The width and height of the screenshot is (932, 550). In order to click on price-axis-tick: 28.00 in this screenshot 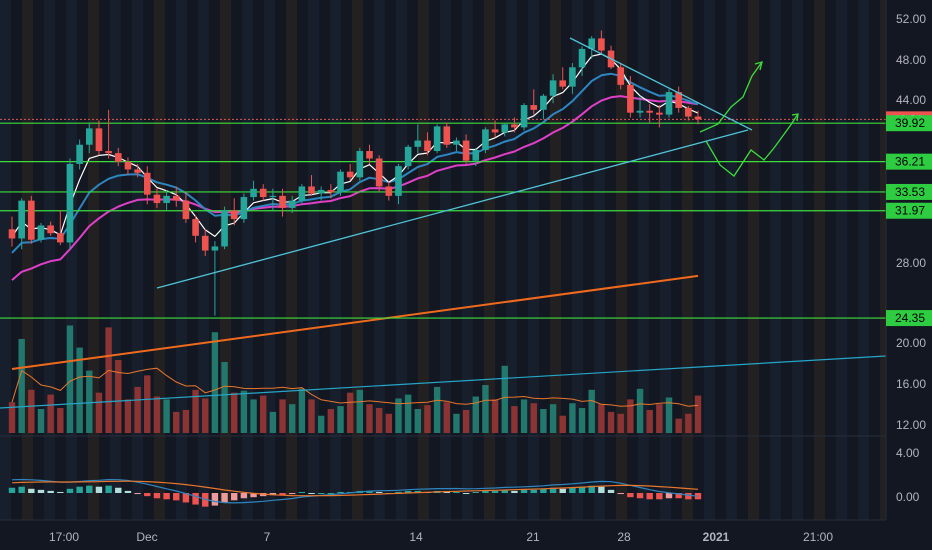, I will do `click(911, 263)`.